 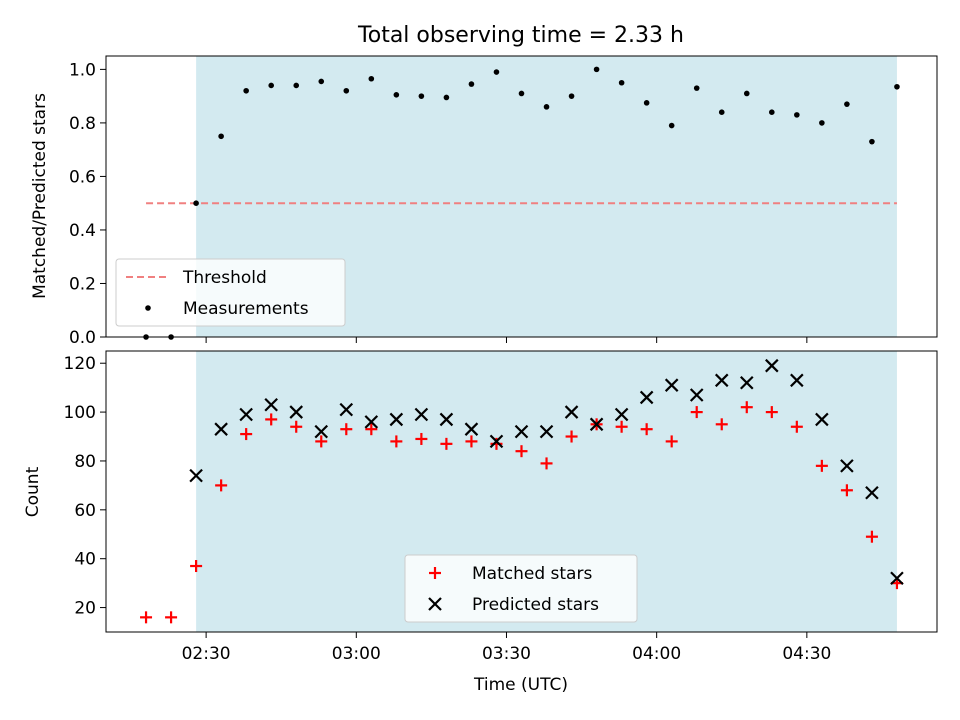 I want to click on top-y-tick-label: 0.4, so click(x=82, y=231).